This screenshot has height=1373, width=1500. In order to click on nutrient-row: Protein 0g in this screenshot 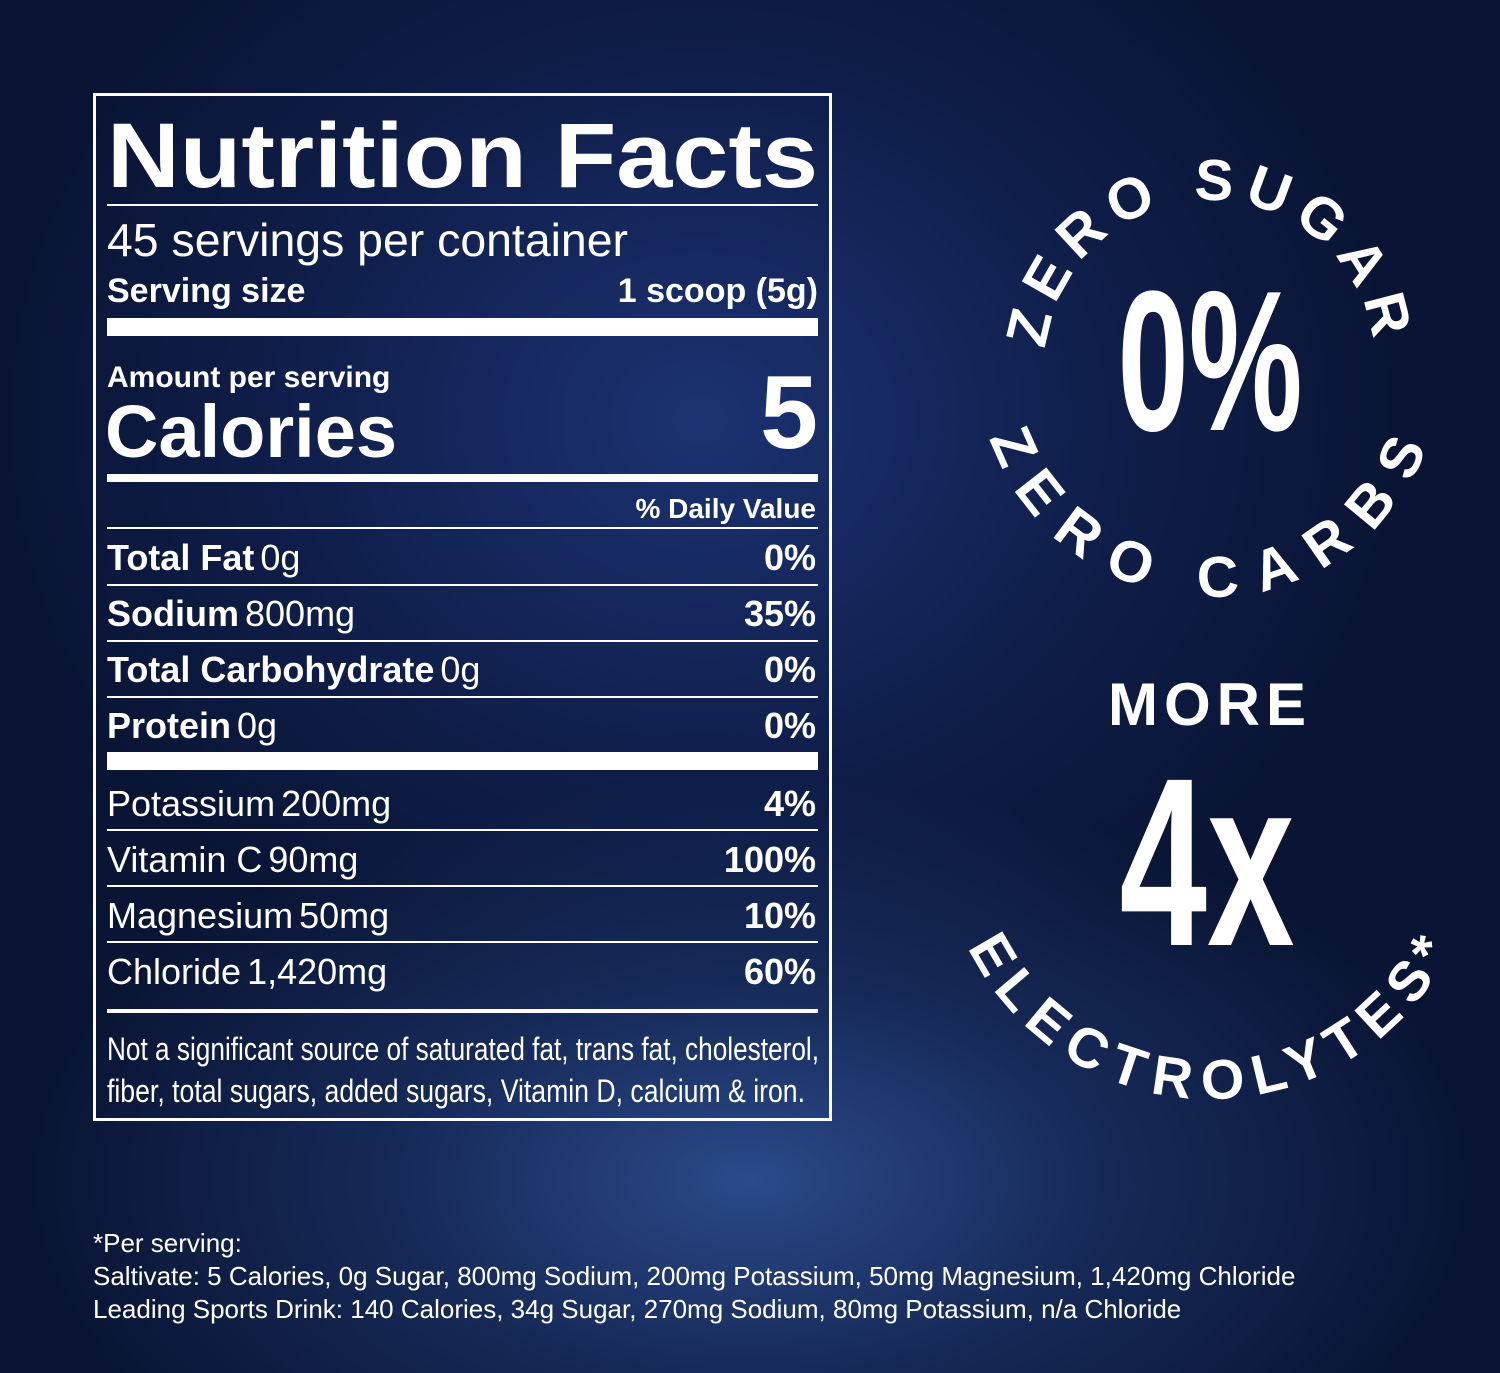, I will do `click(192, 725)`.